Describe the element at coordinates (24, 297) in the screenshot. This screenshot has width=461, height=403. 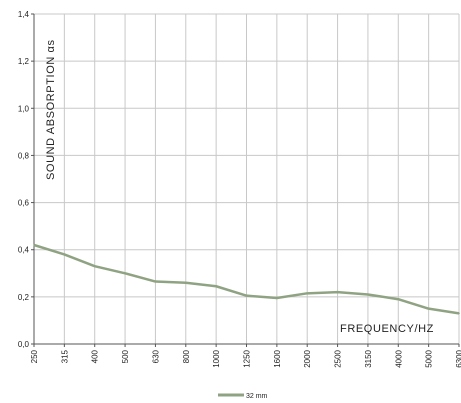
I see `y-tick-label: 0,2` at that location.